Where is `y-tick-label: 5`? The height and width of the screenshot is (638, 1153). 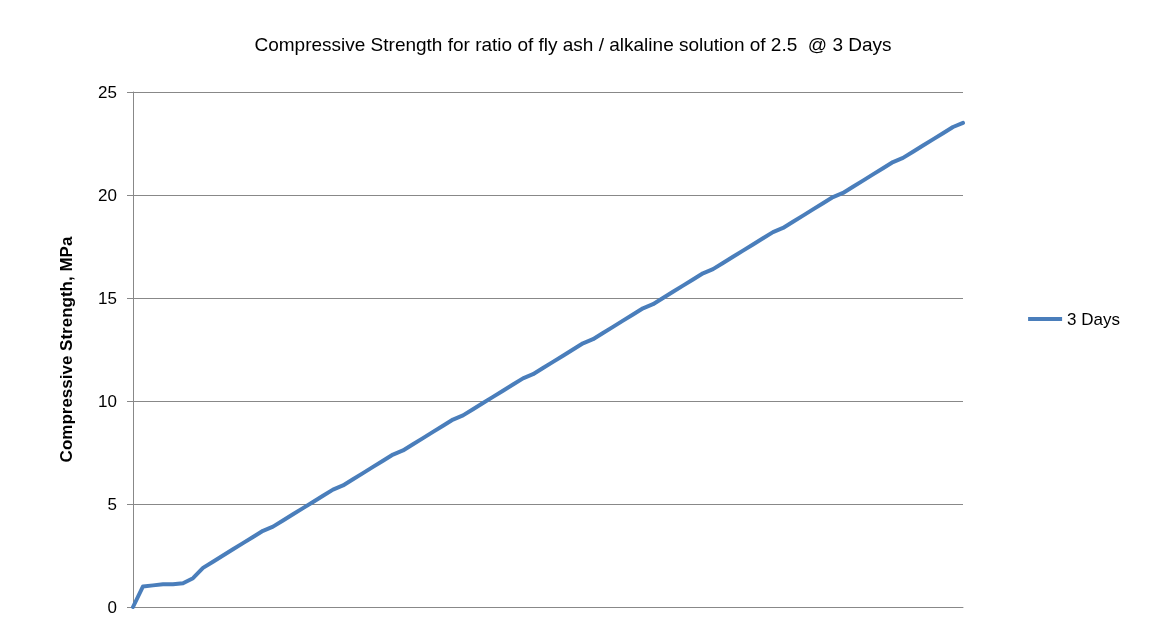 y-tick-label: 5 is located at coordinates (112, 504).